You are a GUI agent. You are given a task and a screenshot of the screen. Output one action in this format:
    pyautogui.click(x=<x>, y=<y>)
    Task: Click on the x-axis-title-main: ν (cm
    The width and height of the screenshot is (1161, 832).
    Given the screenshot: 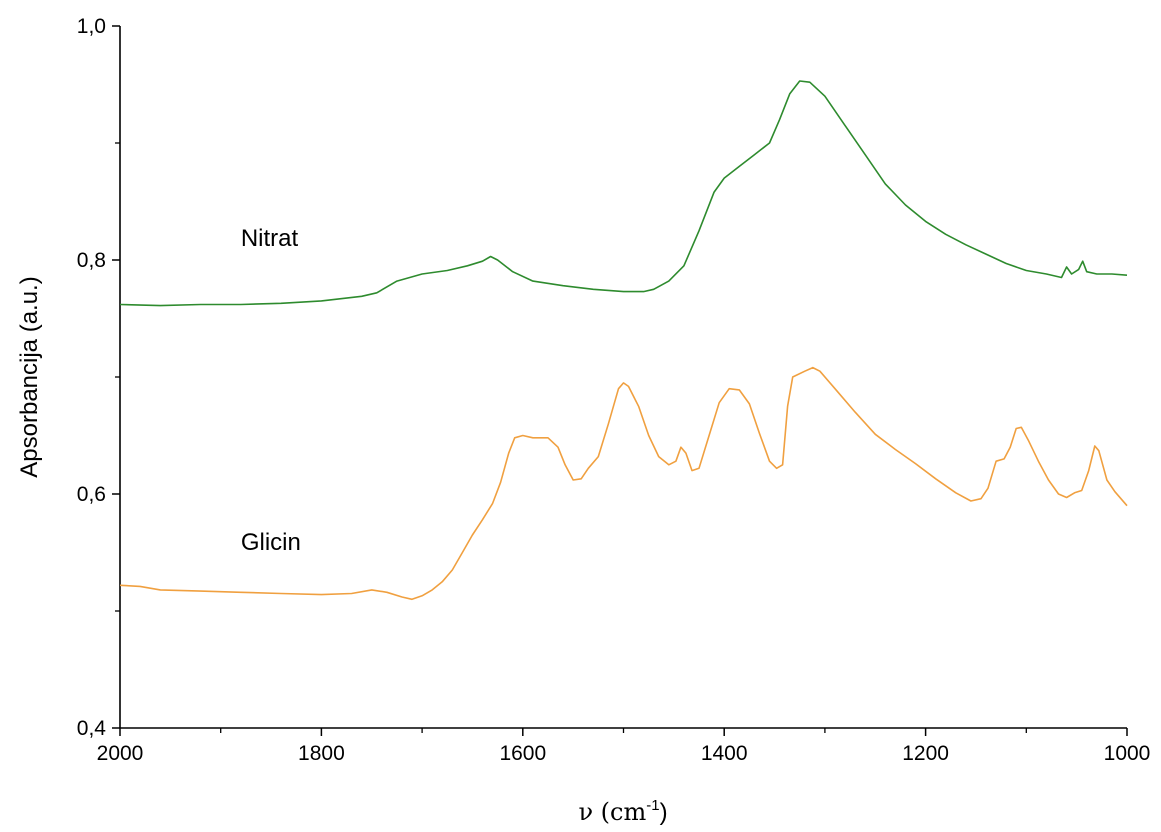 What is the action you would take?
    pyautogui.click(x=612, y=812)
    